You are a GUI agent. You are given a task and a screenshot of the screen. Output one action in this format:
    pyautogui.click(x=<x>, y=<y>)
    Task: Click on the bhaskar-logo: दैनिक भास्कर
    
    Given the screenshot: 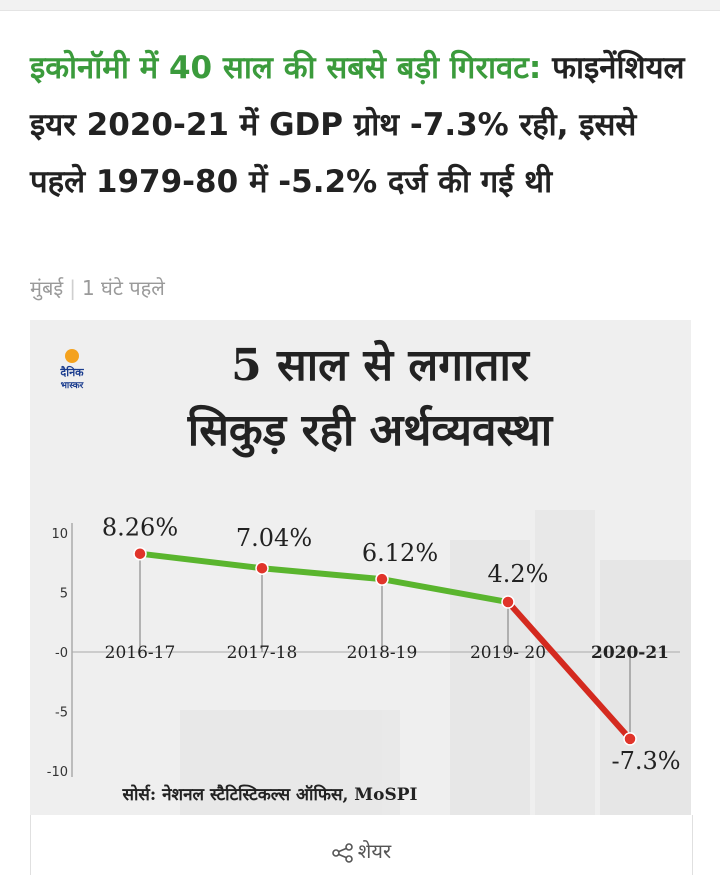 What is the action you would take?
    pyautogui.click(x=71, y=370)
    